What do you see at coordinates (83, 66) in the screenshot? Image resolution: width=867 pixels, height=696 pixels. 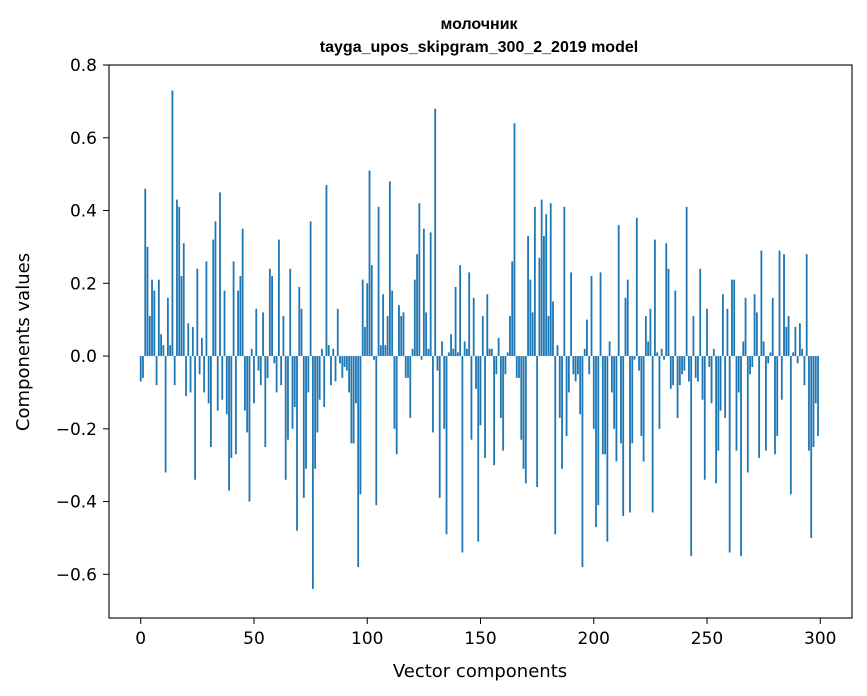 I see `y-tick-label: 0.8` at bounding box center [83, 66].